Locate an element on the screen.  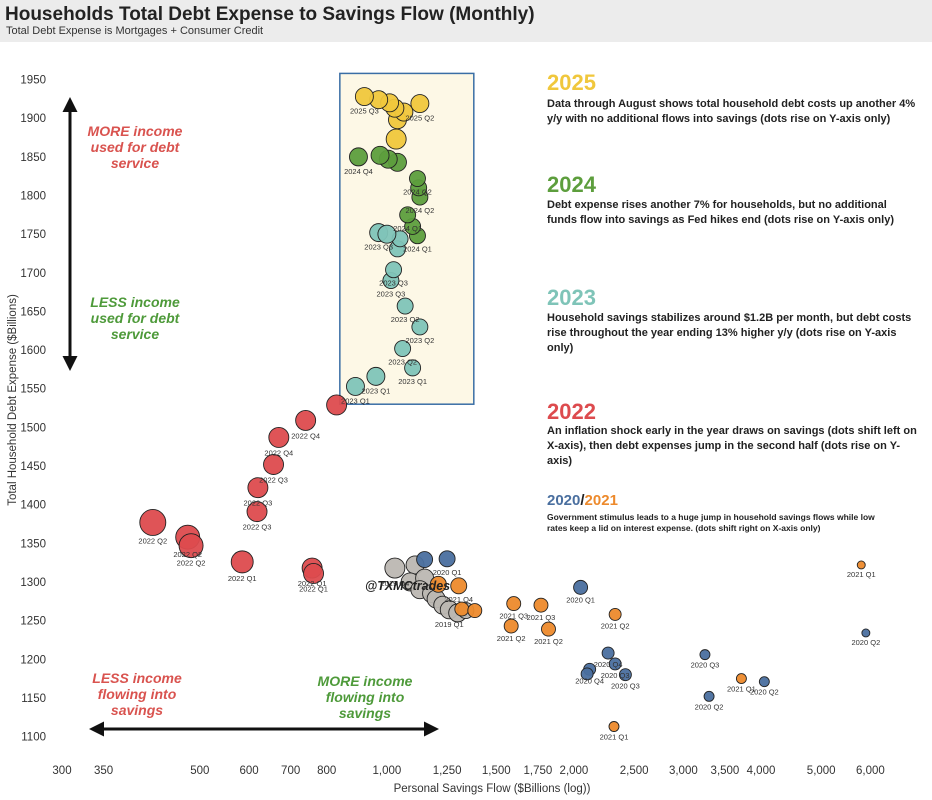
y-tick-label: 1400 is located at coordinates (33, 506).